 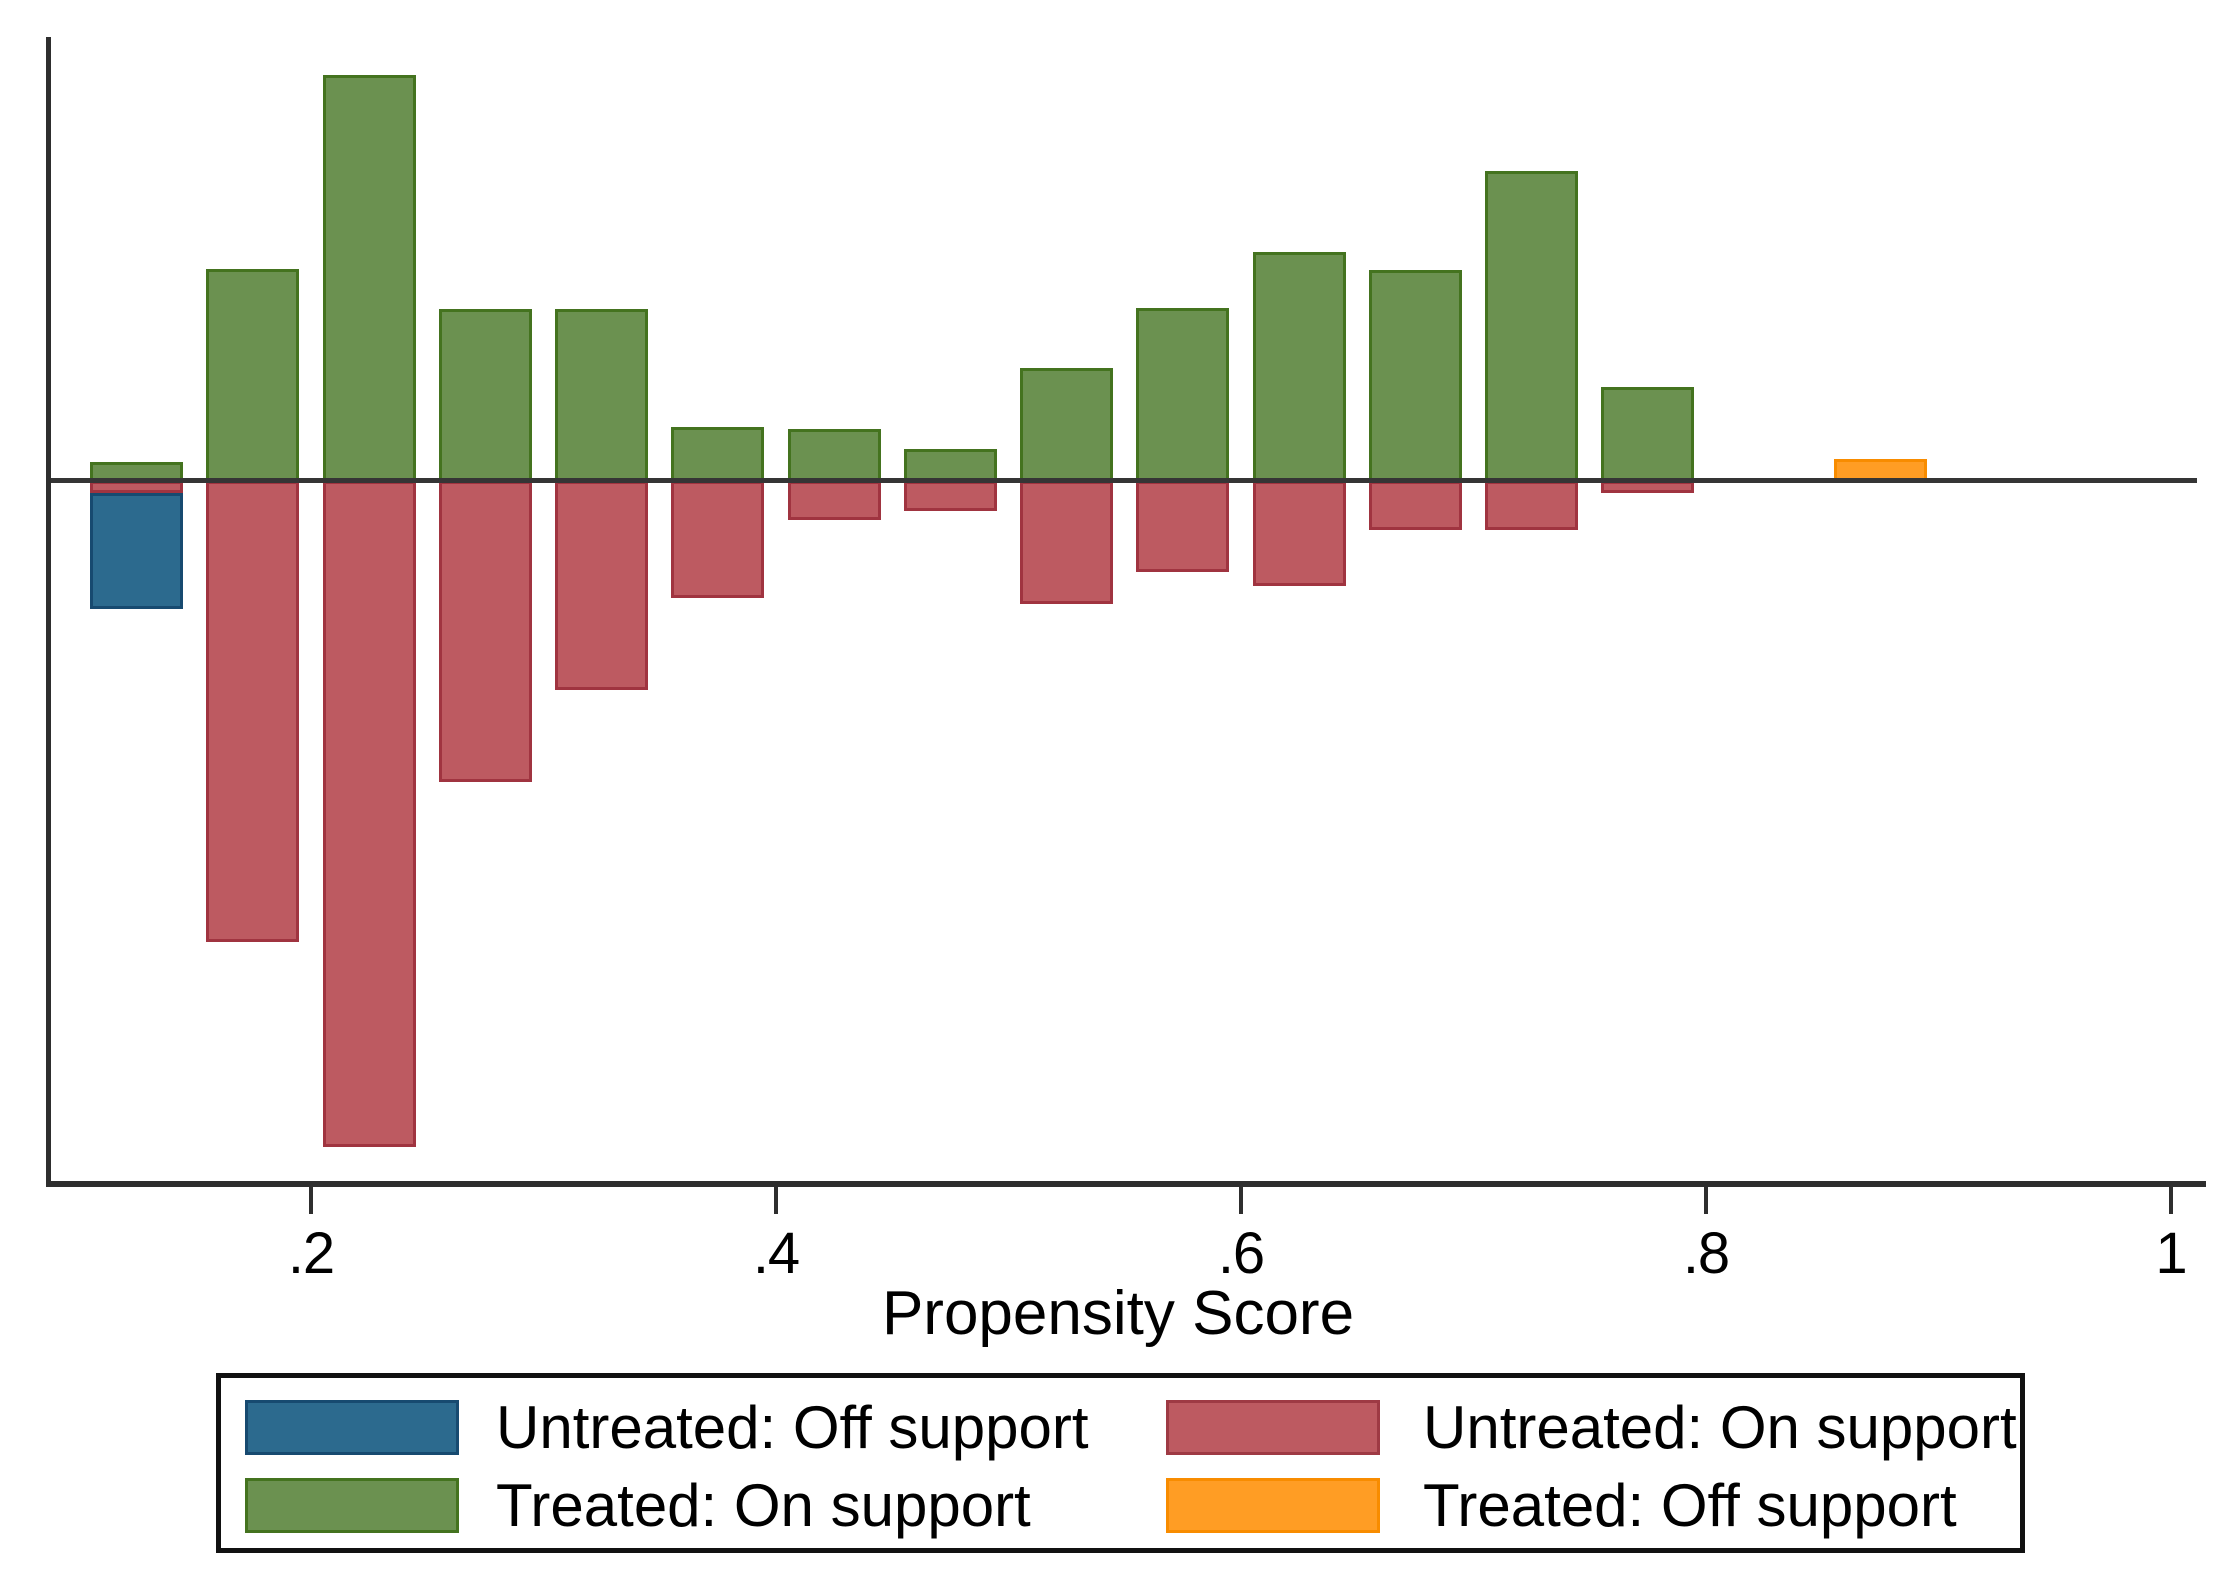 I want to click on zero-reference-line, so click(x=1122, y=480).